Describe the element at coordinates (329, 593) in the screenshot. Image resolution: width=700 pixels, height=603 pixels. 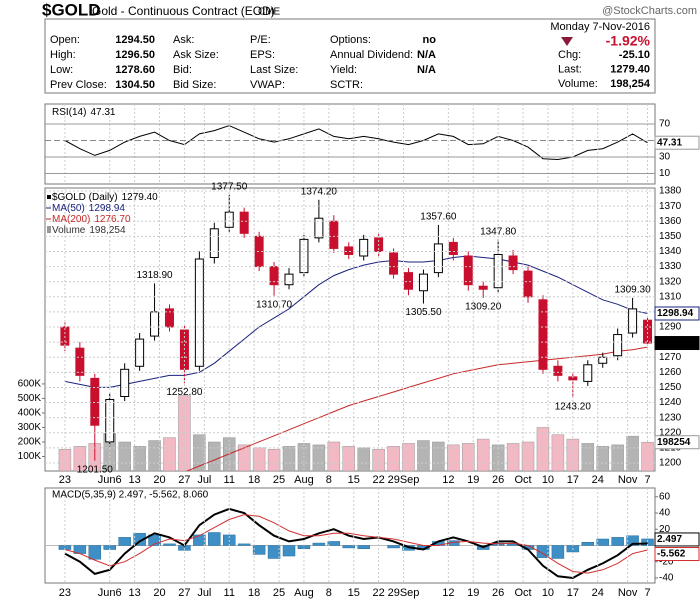
I see `x-tick-label: 8` at that location.